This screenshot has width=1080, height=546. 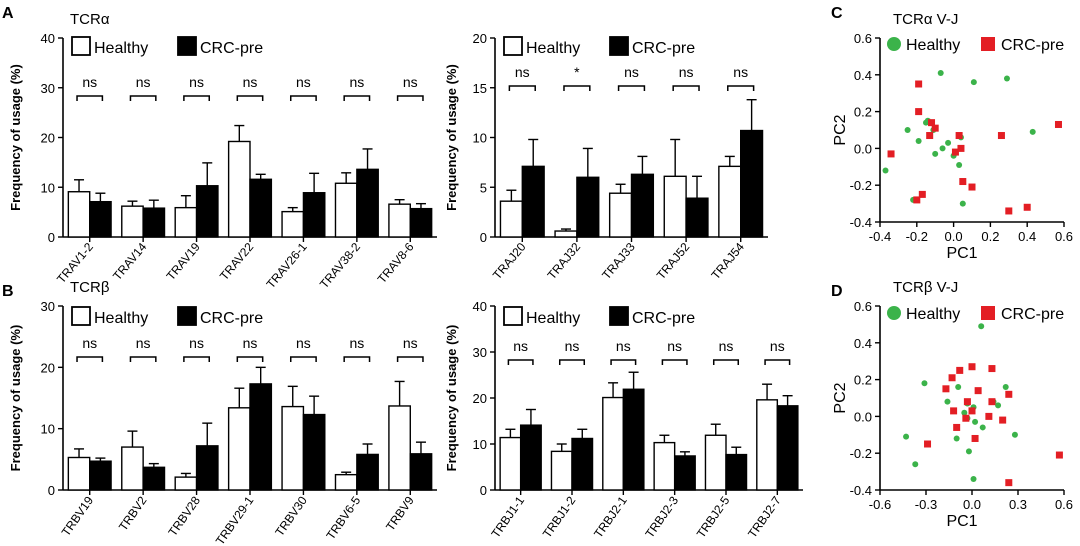 I want to click on y-tick-label: 0.6, so click(x=863, y=306).